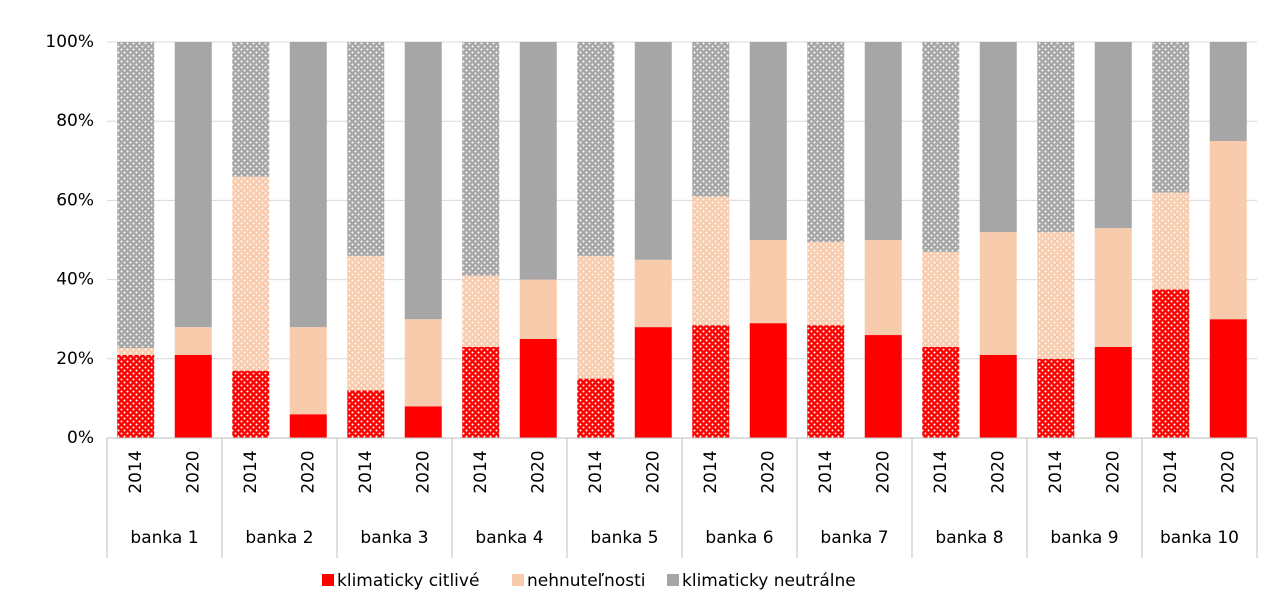  Describe the element at coordinates (586, 581) in the screenshot. I see `legend-label: nehnuteľnosti` at that location.